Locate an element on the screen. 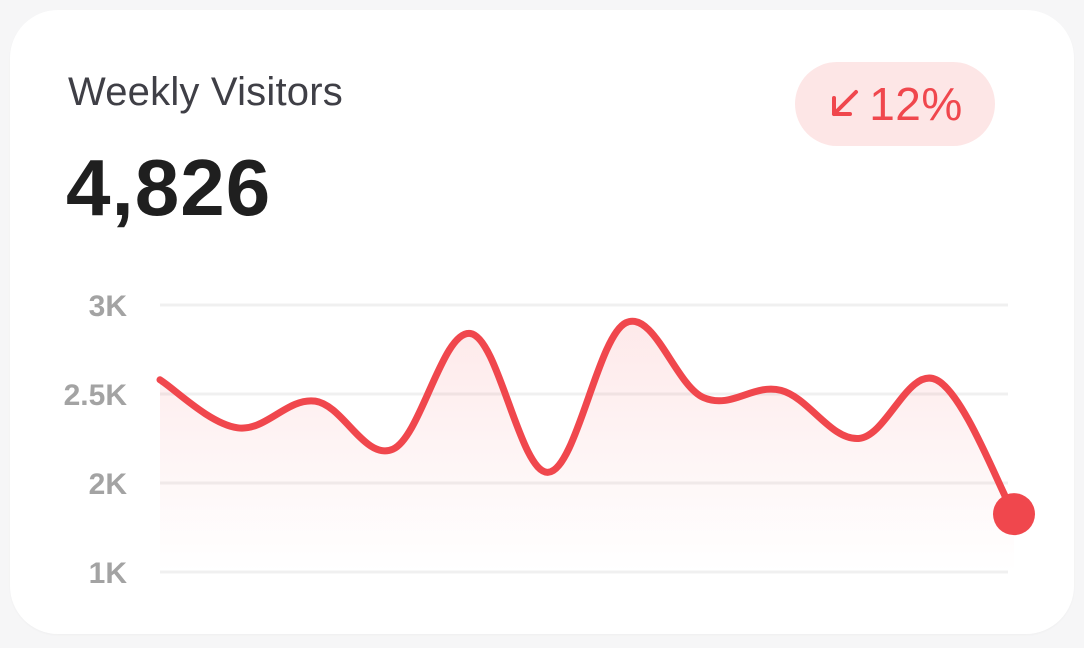 Image resolution: width=1084 pixels, height=648 pixels. y-tick-label: 1K is located at coordinates (108, 573).